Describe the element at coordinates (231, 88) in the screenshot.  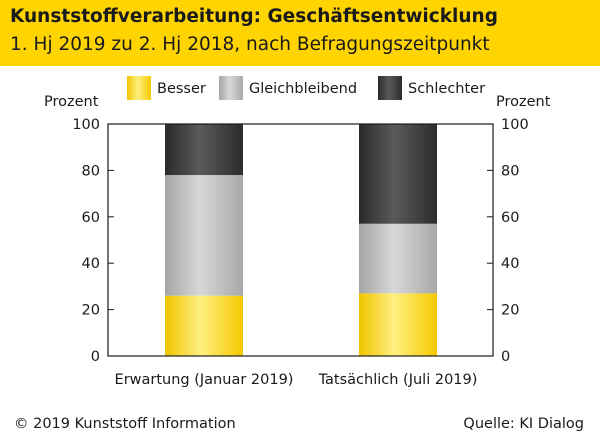
I see `legend-swatch-gleichbleibend` at that location.